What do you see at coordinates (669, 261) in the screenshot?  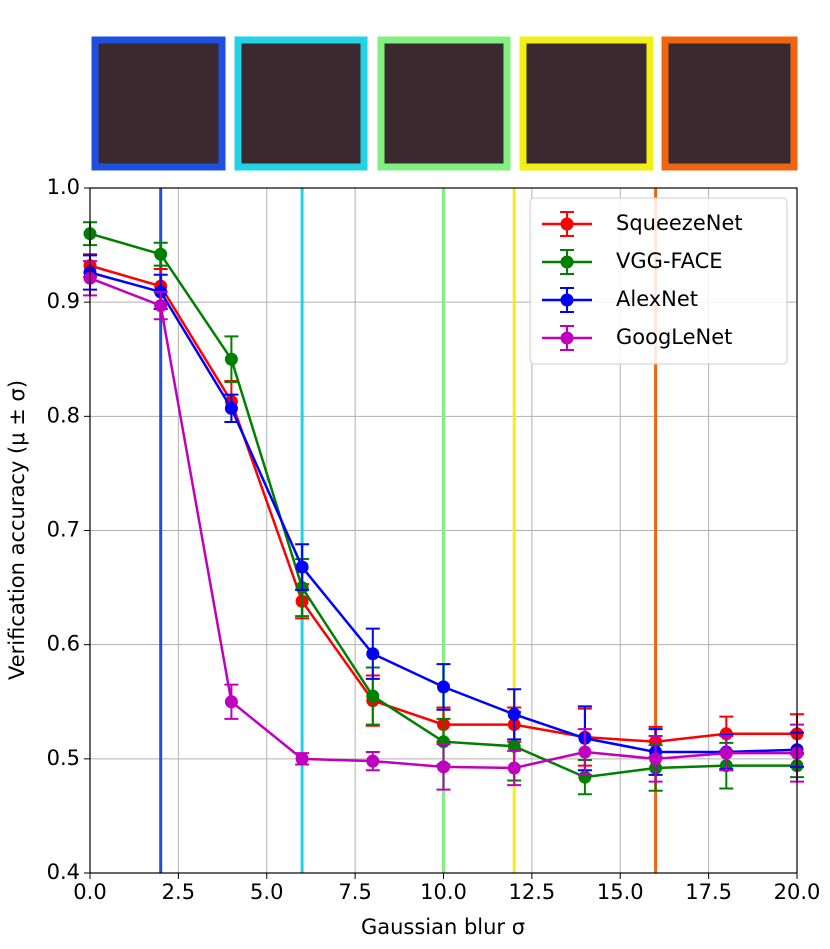 I see `legend-label: VGG-FACE` at bounding box center [669, 261].